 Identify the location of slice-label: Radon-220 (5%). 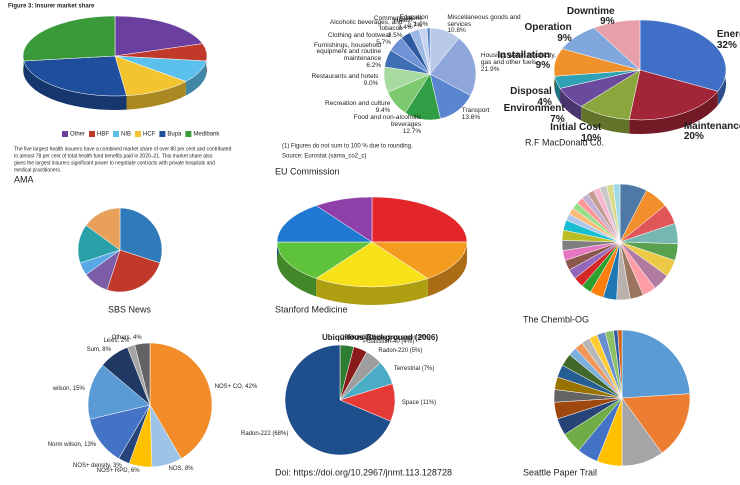
(400, 351).